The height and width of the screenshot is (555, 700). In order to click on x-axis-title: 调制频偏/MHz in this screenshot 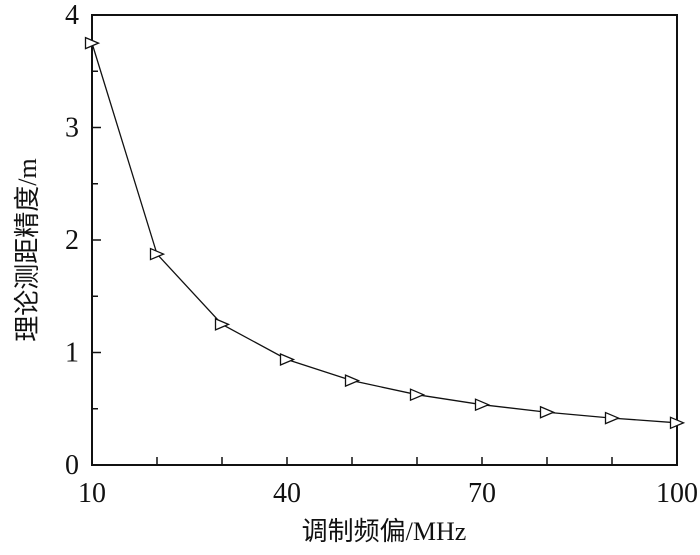, I will do `click(384, 531)`.